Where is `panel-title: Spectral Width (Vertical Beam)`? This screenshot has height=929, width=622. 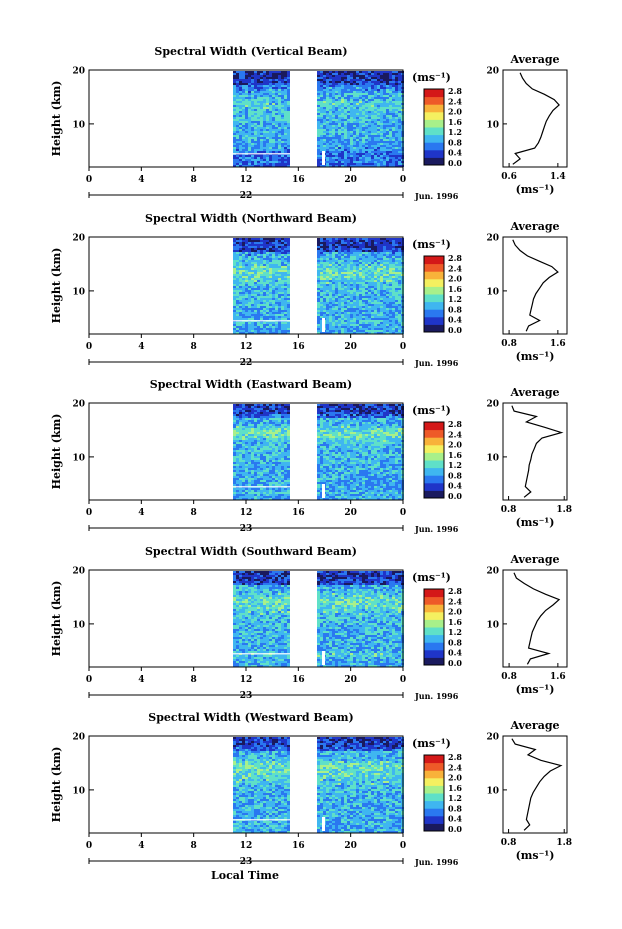 panel-title: Spectral Width (Vertical Beam) is located at coordinates (250, 51).